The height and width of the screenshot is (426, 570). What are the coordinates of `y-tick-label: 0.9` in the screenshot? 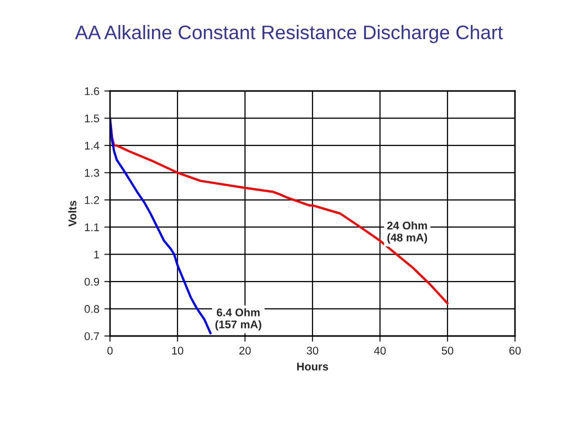 It's located at (92, 282).